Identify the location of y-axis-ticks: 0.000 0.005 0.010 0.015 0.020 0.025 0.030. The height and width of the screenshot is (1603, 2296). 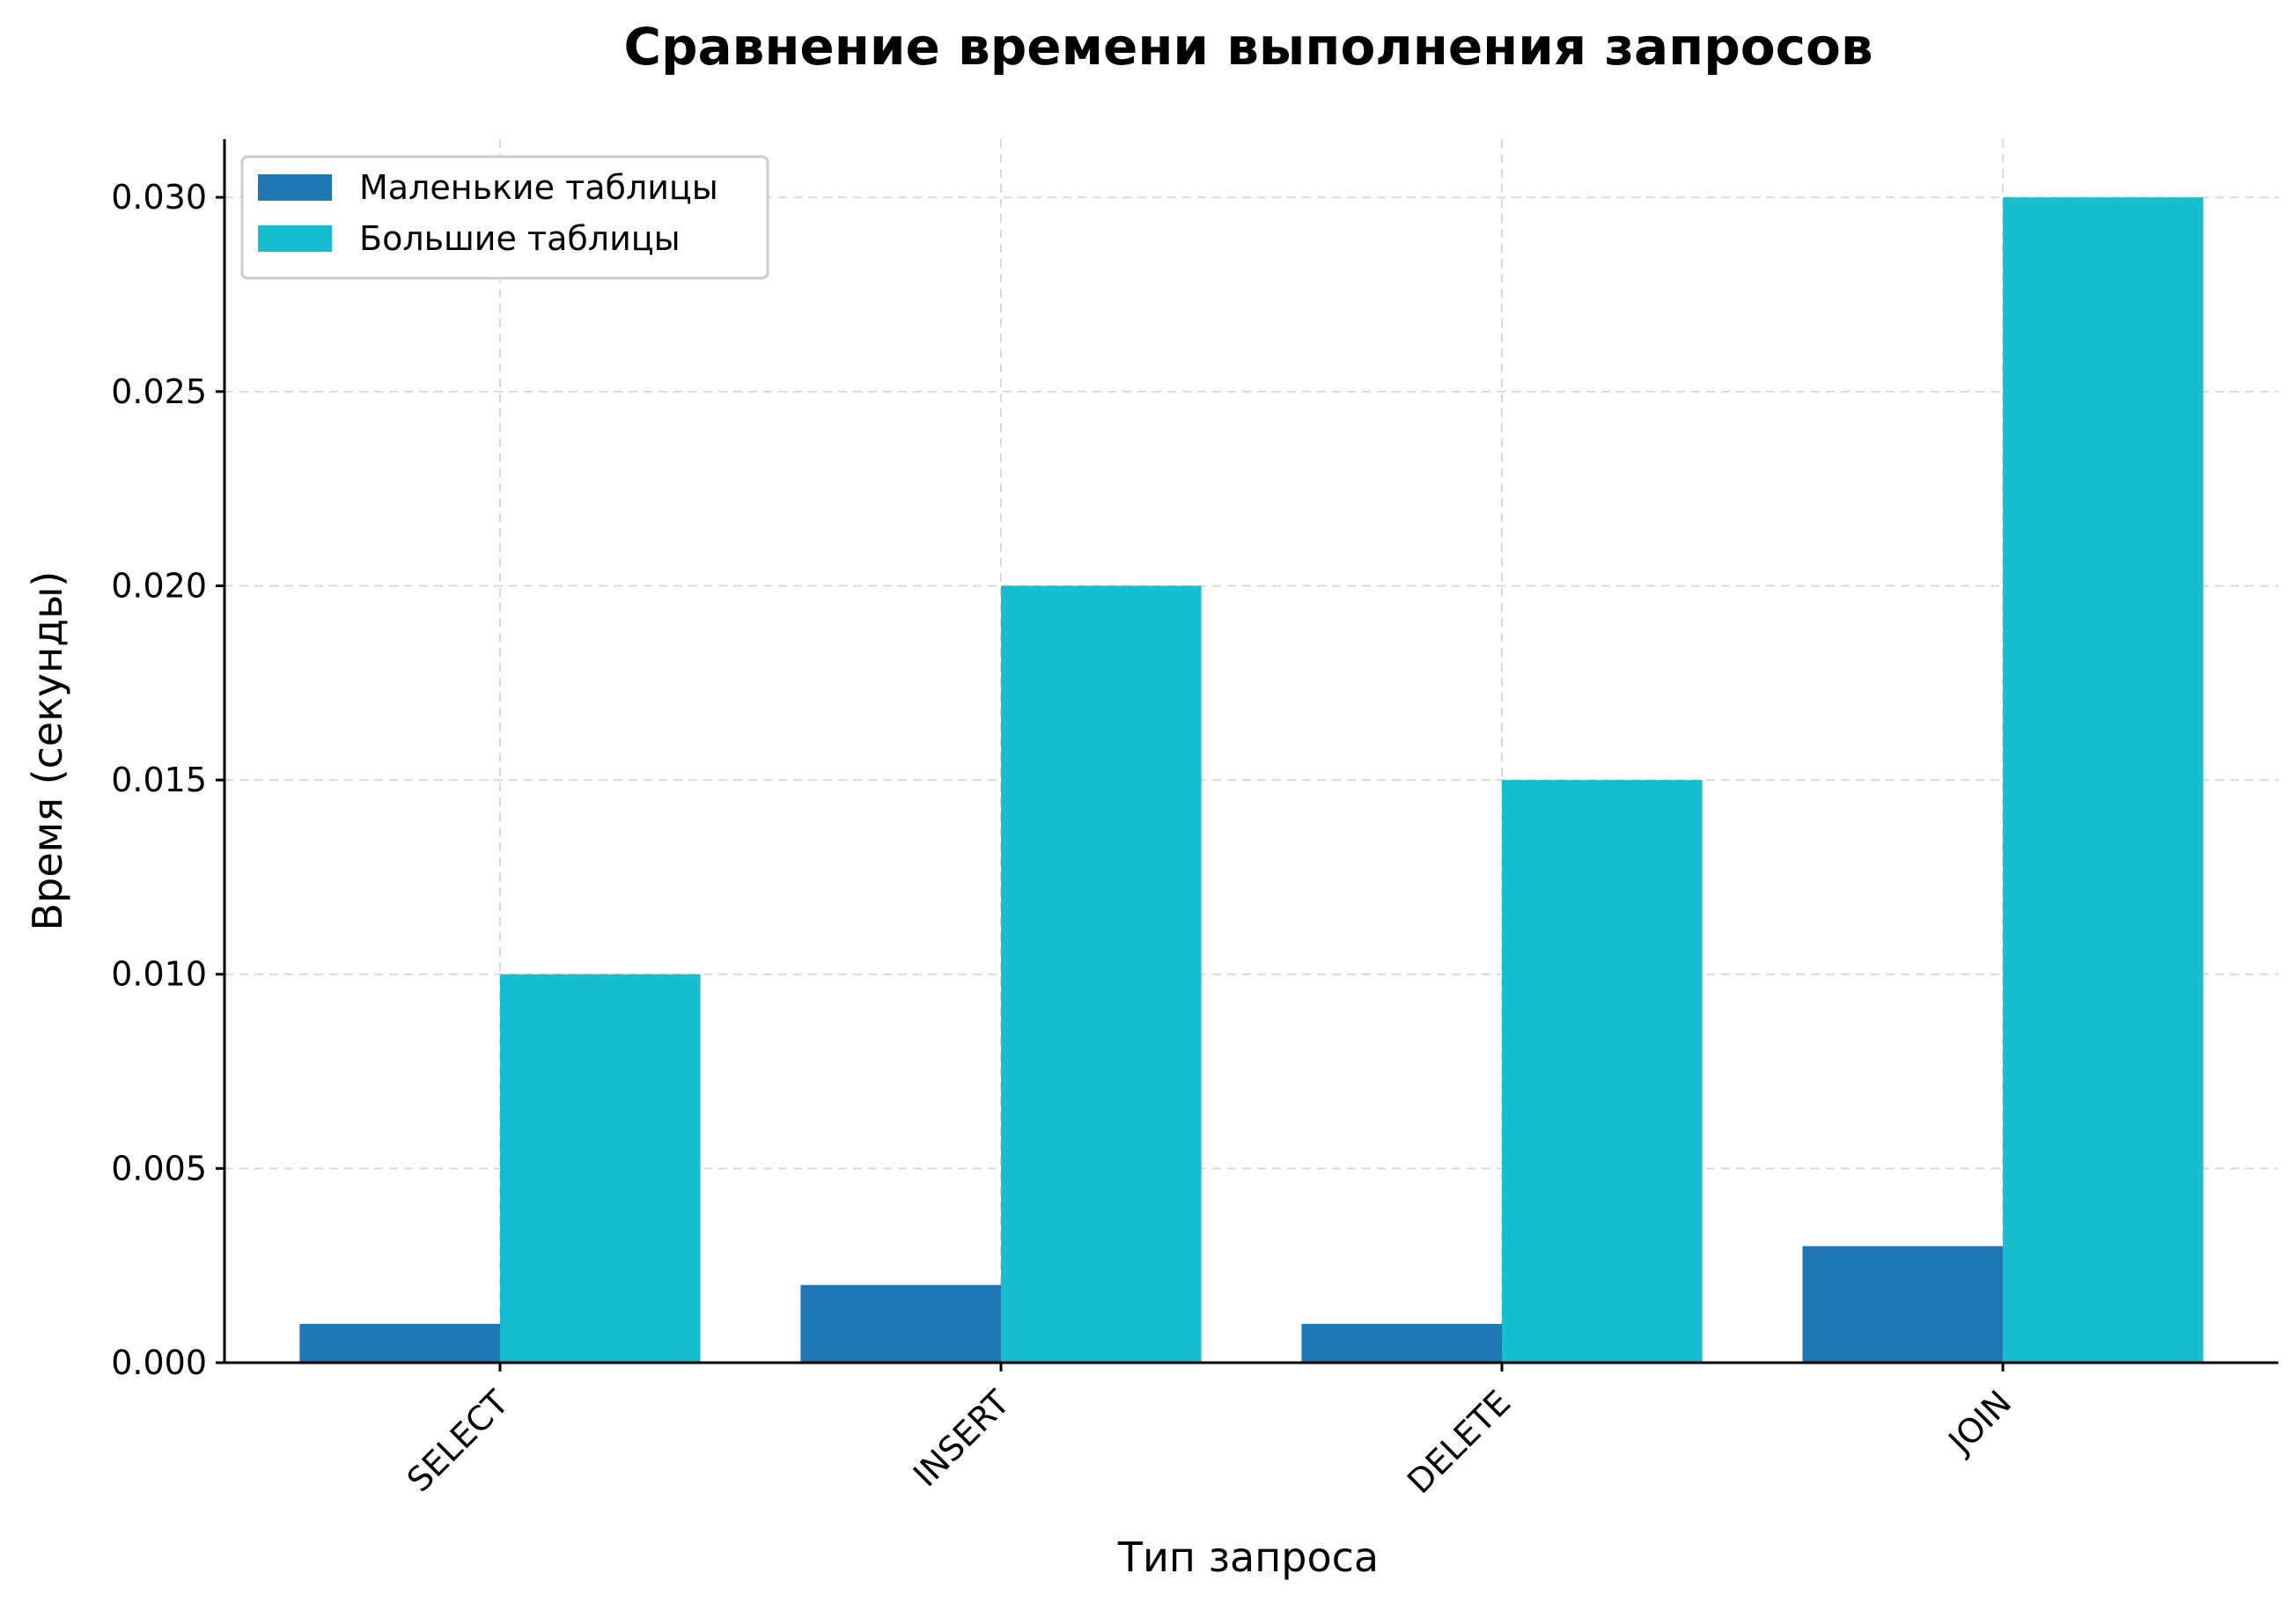
(167, 780).